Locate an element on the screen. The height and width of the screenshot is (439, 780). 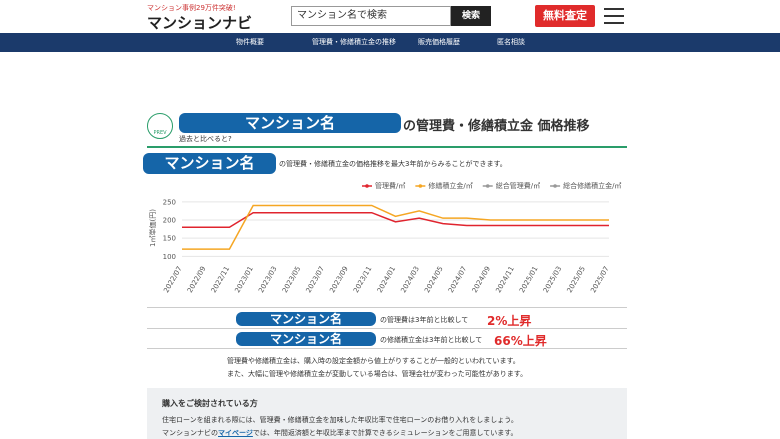
info-box is located at coordinates (387, 413).